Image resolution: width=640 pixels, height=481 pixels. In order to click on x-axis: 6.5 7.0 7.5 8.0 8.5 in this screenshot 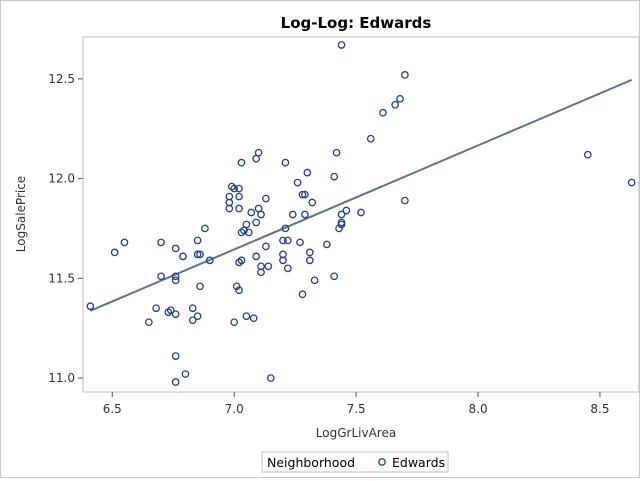, I will do `click(356, 404)`.